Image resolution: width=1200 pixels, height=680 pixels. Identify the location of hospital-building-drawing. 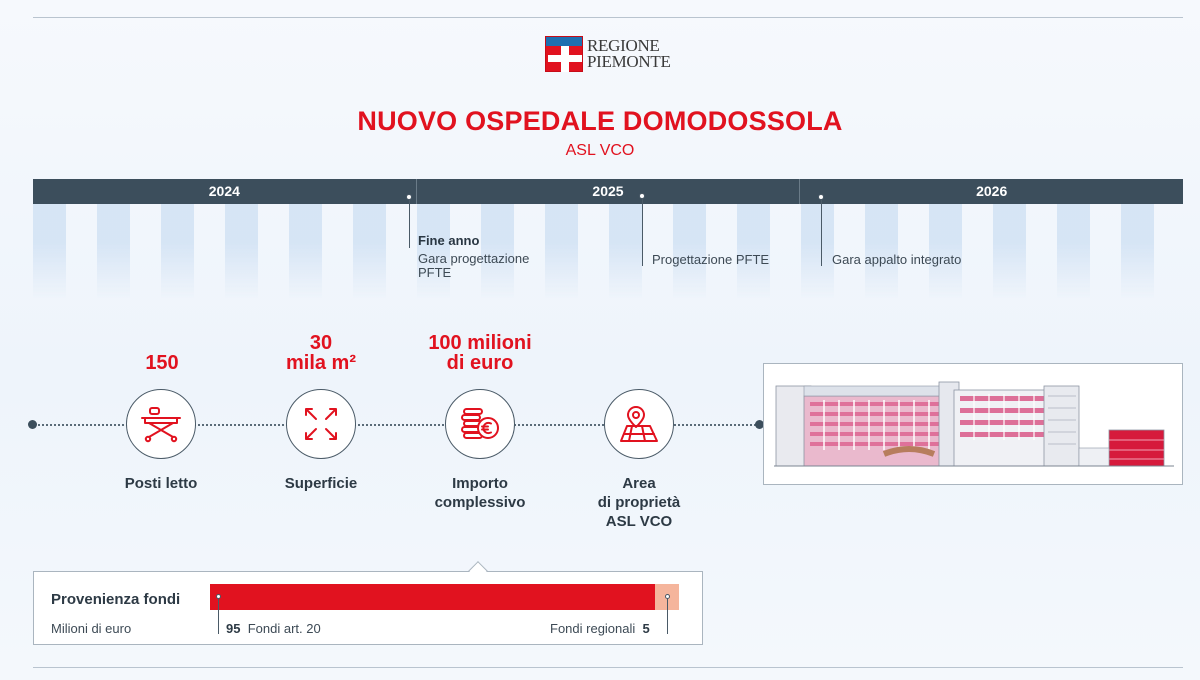
(974, 425).